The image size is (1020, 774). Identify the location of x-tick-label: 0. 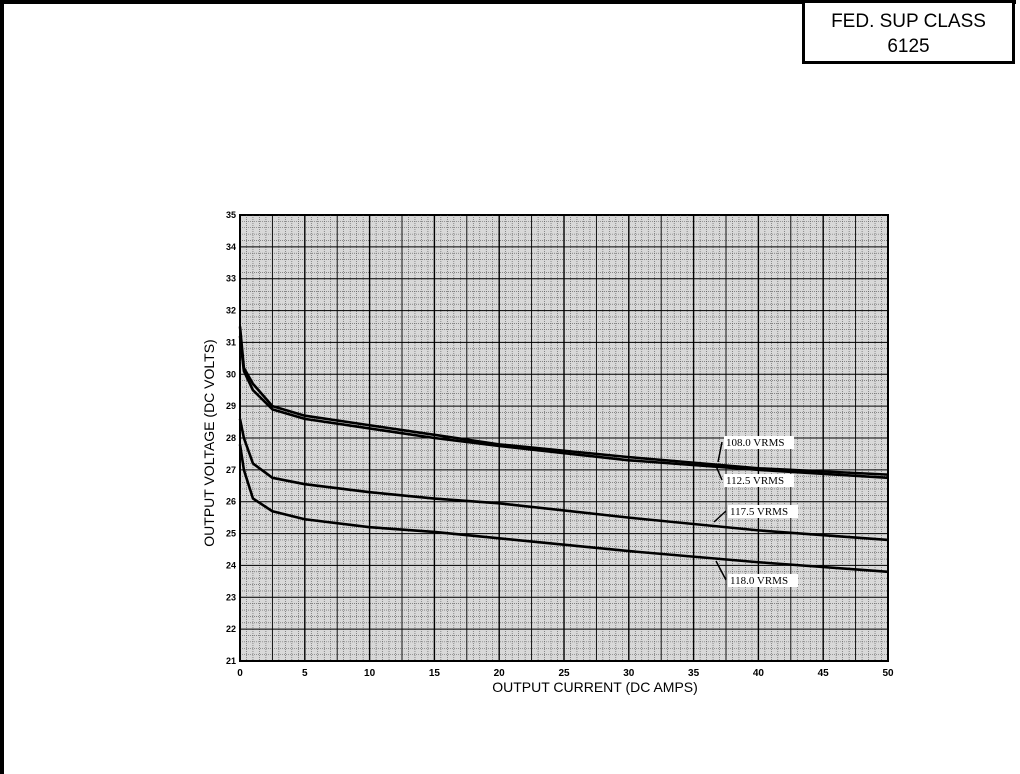
(240, 673).